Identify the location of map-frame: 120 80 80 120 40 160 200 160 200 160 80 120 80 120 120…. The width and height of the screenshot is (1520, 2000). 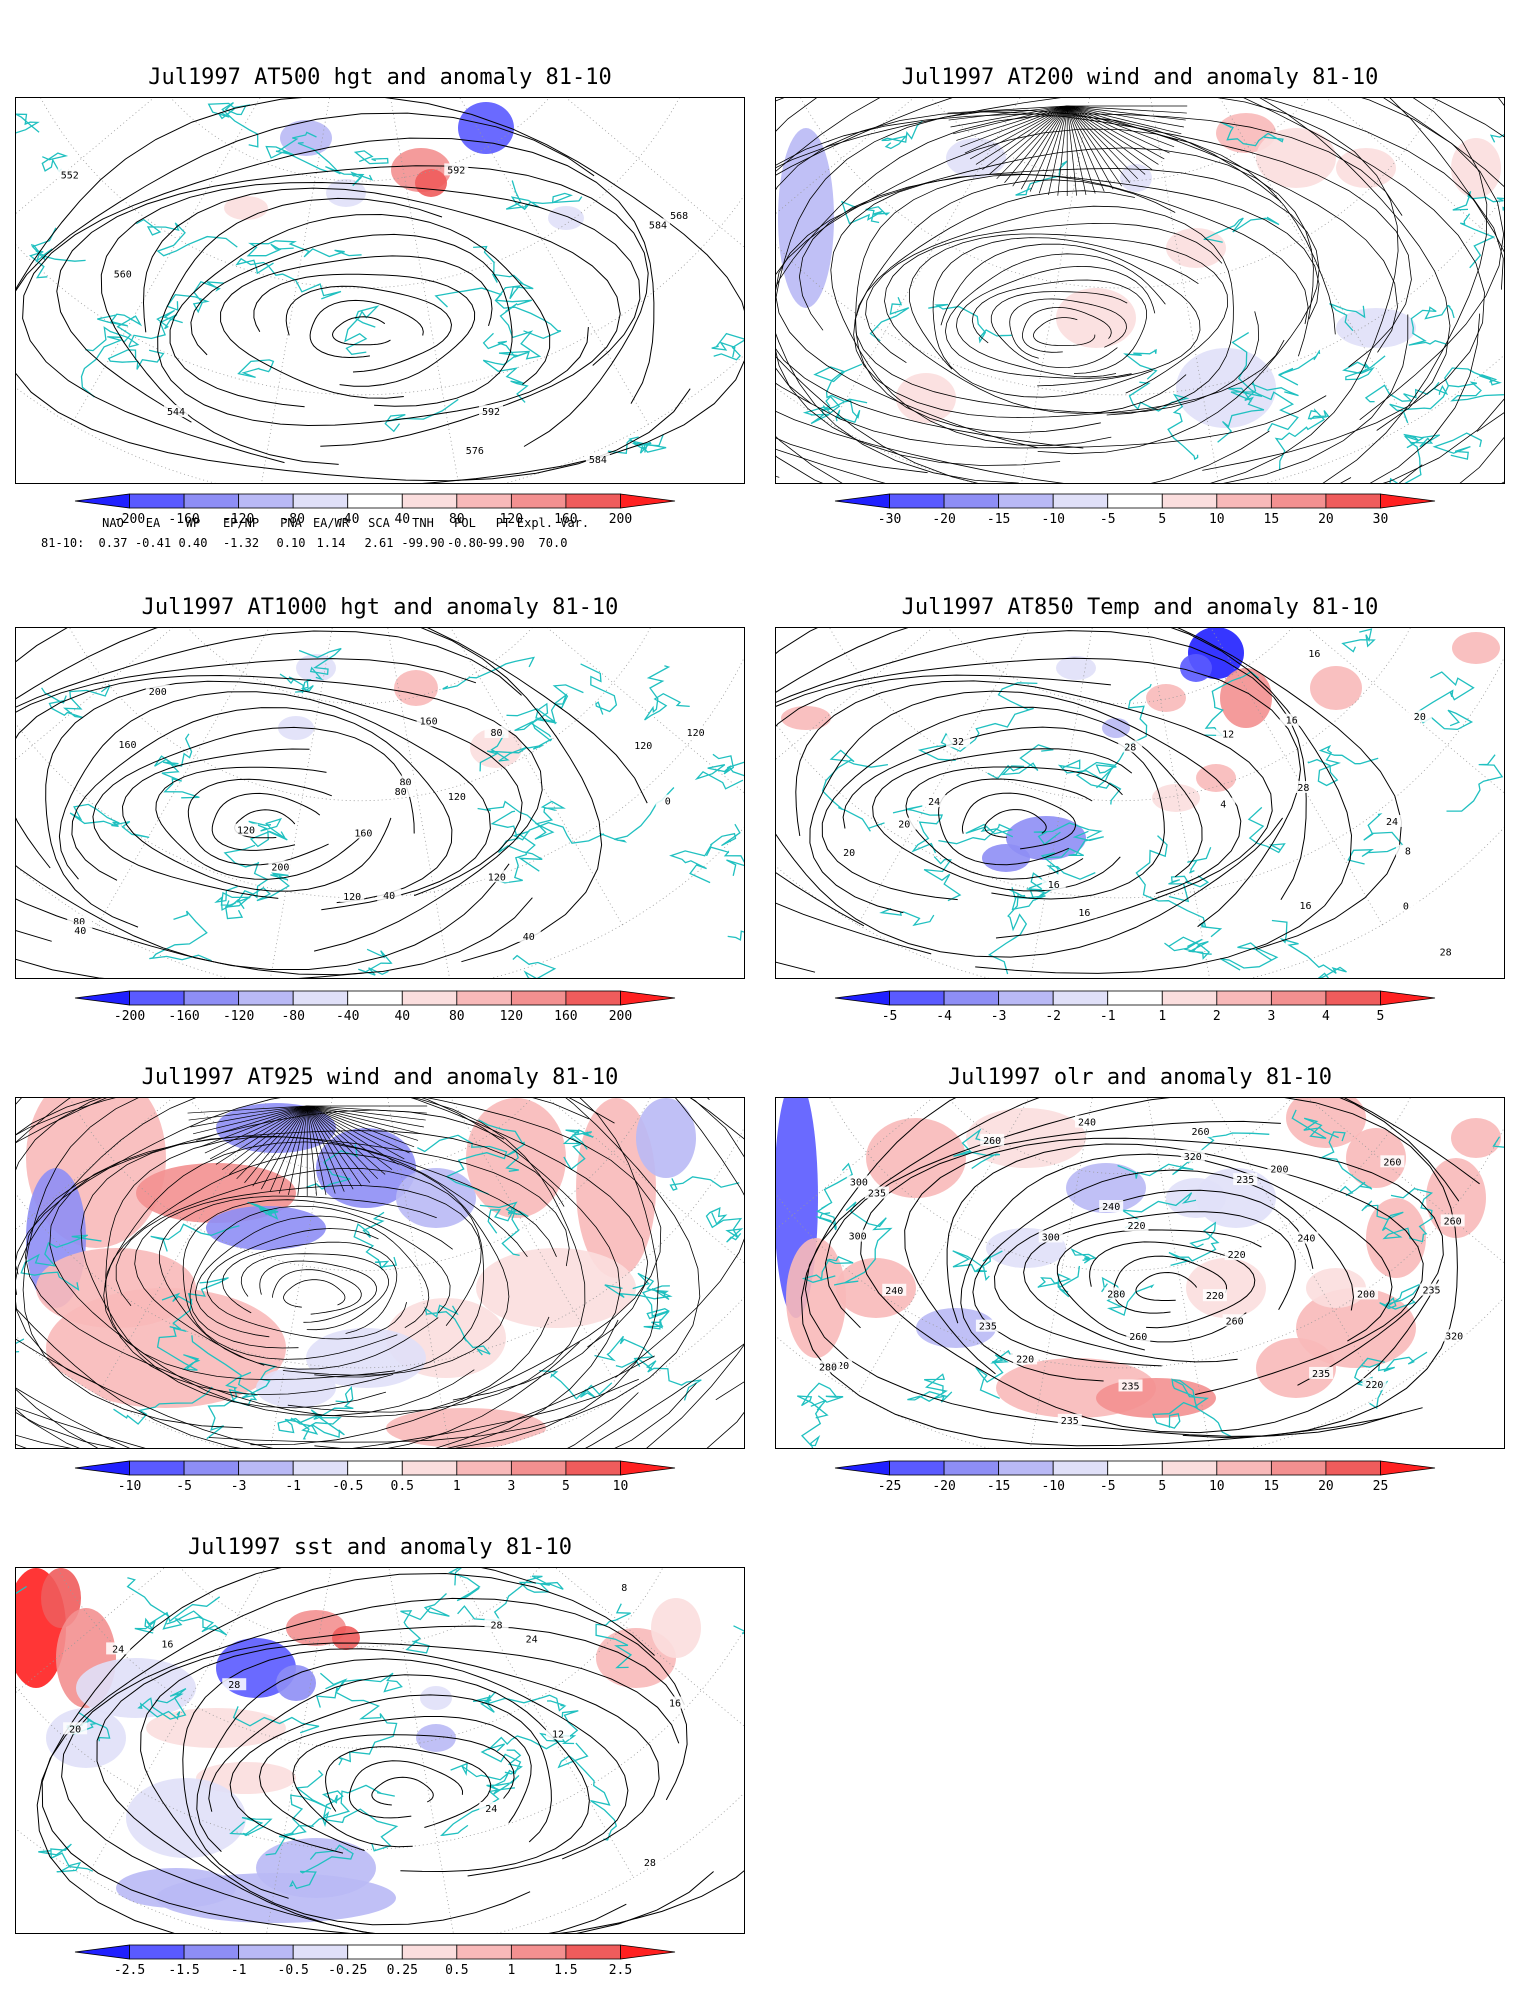
(380, 803).